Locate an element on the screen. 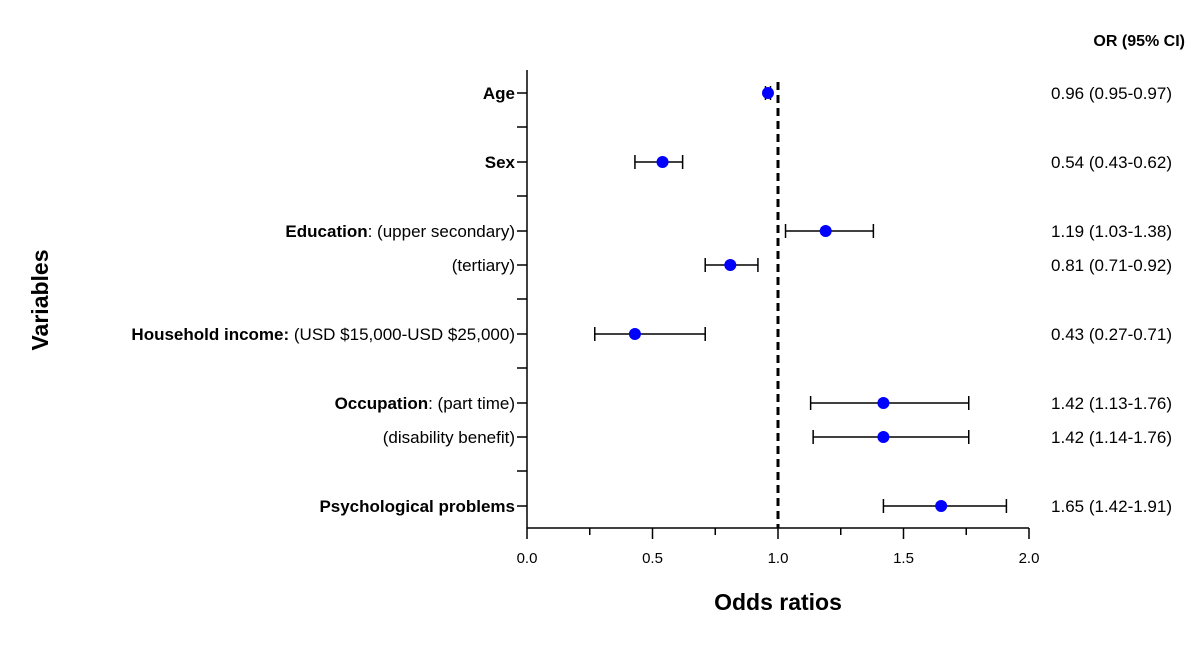 The width and height of the screenshot is (1200, 665). row-label-bold: Occupation is located at coordinates (382, 403).